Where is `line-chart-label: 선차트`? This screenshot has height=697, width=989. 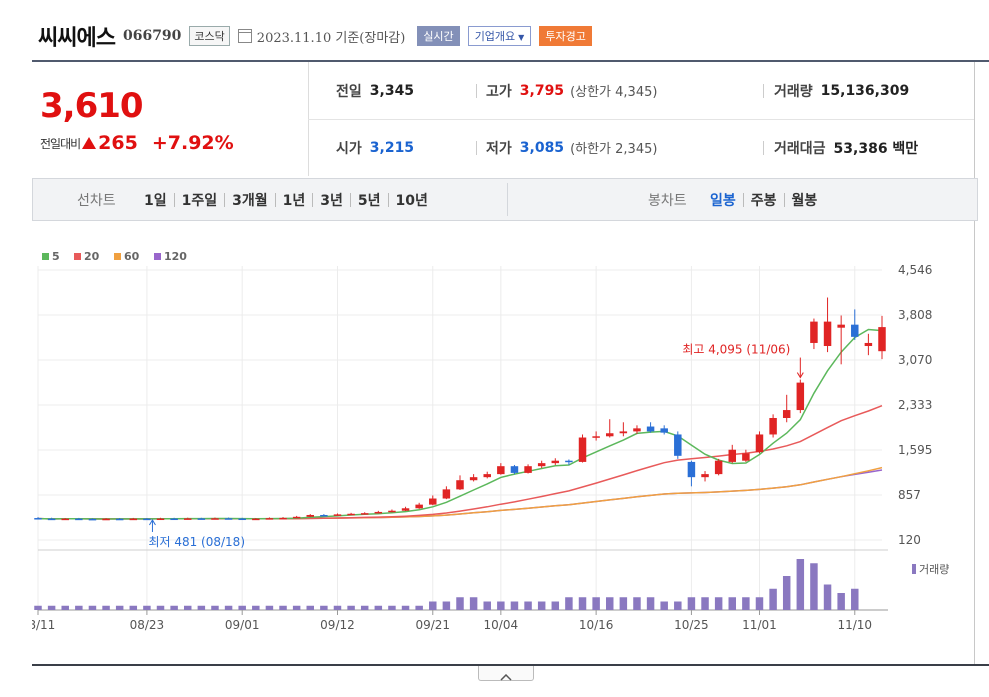
line-chart-label: 선차트 is located at coordinates (96, 201).